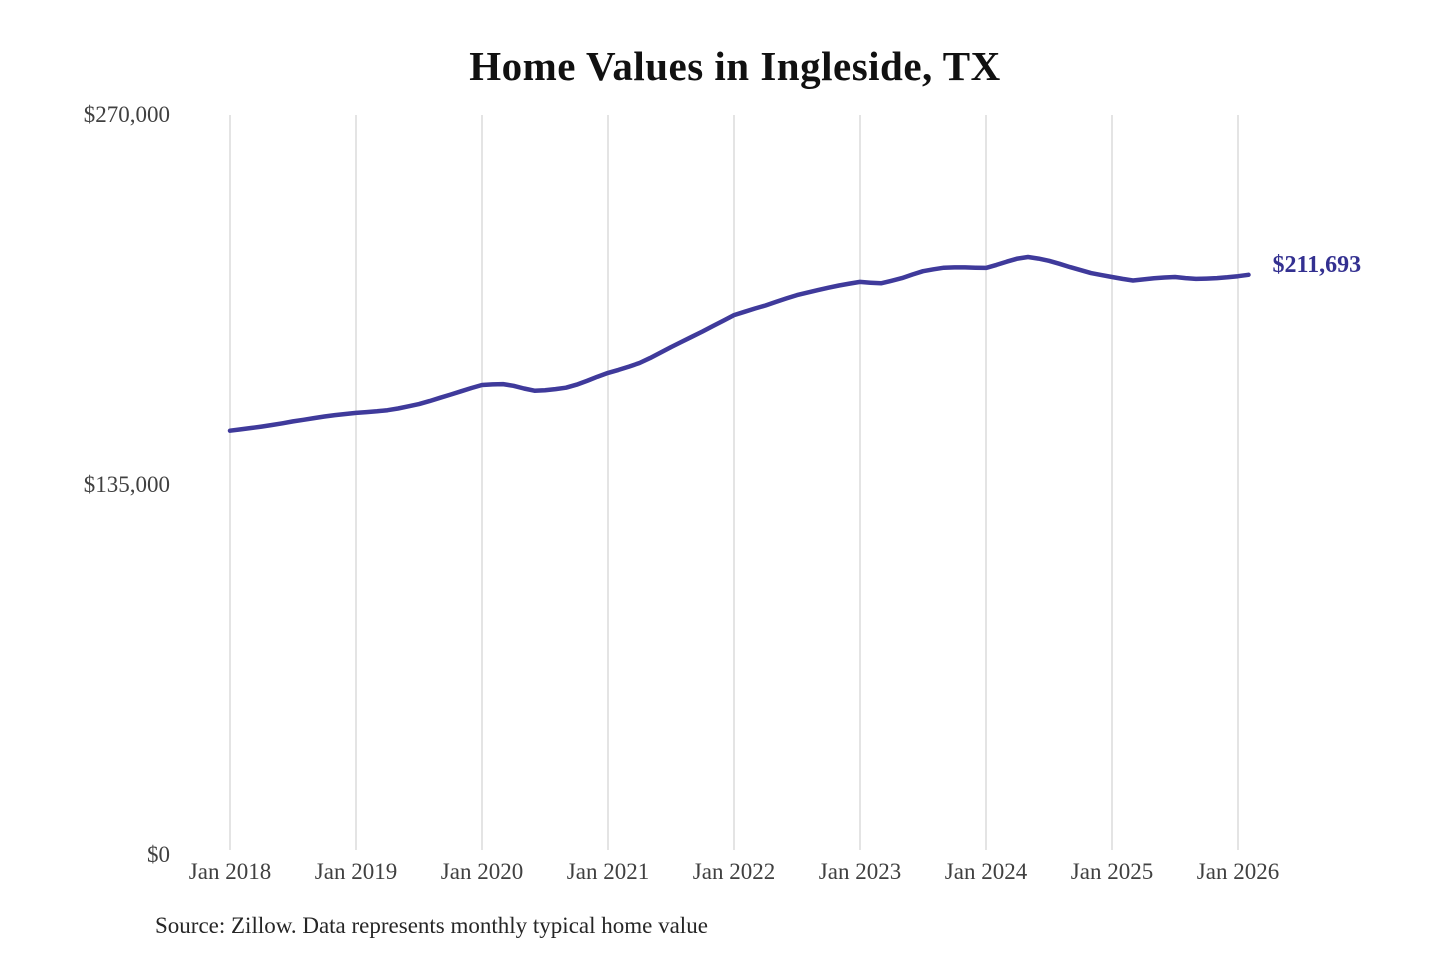 This screenshot has width=1440, height=960. What do you see at coordinates (126, 484) in the screenshot?
I see `y-tick-label: $135,000` at bounding box center [126, 484].